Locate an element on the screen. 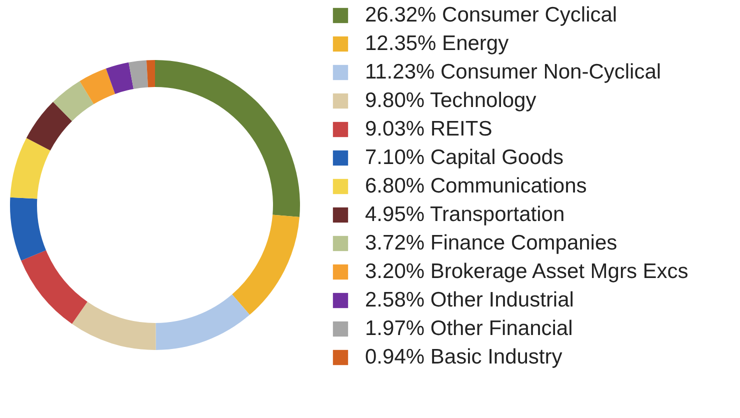 This screenshot has height=418, width=740. legend-label: 9.03% REITS is located at coordinates (428, 129).